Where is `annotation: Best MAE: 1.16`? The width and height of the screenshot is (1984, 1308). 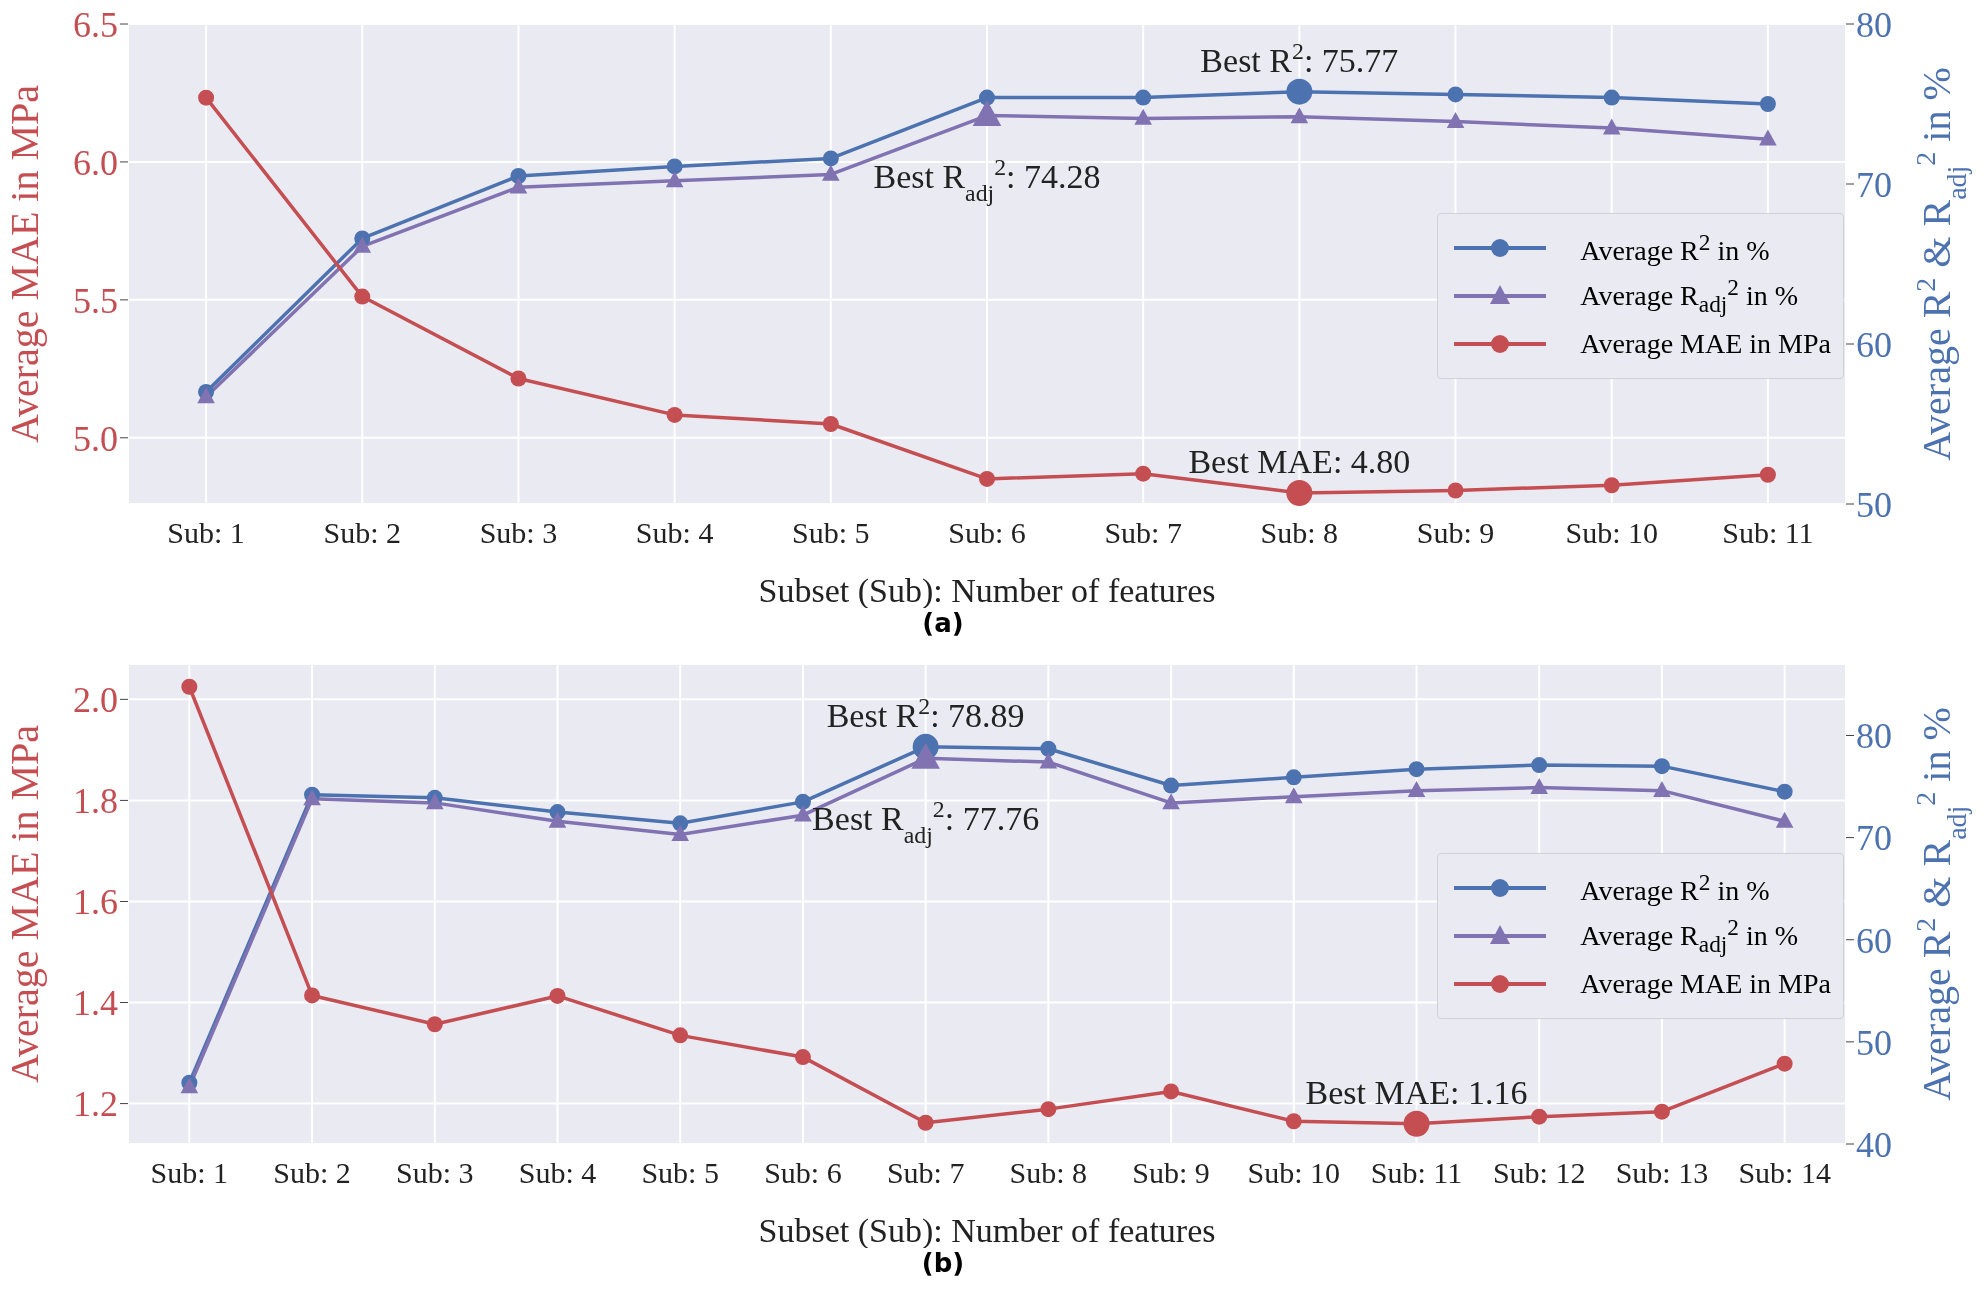
annotation: Best MAE: 1.16 is located at coordinates (1416, 1092).